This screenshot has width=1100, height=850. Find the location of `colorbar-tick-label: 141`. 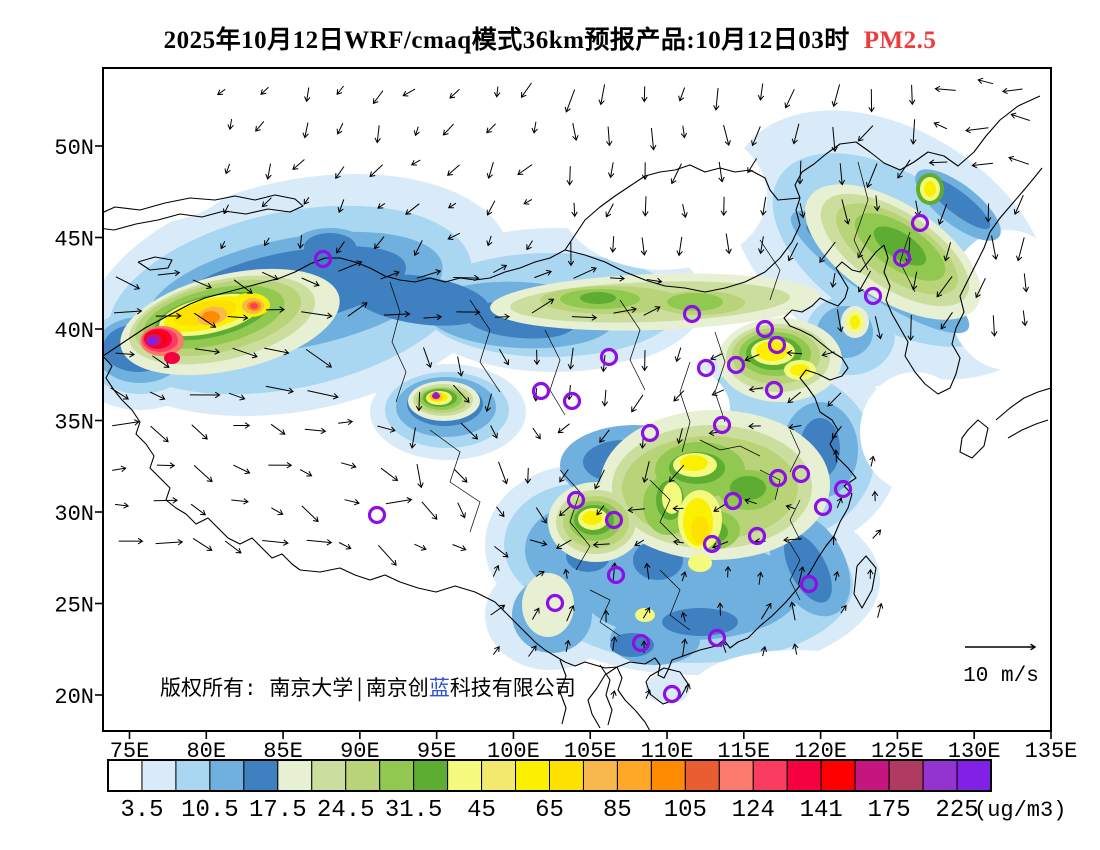

colorbar-tick-label: 141 is located at coordinates (821, 810).